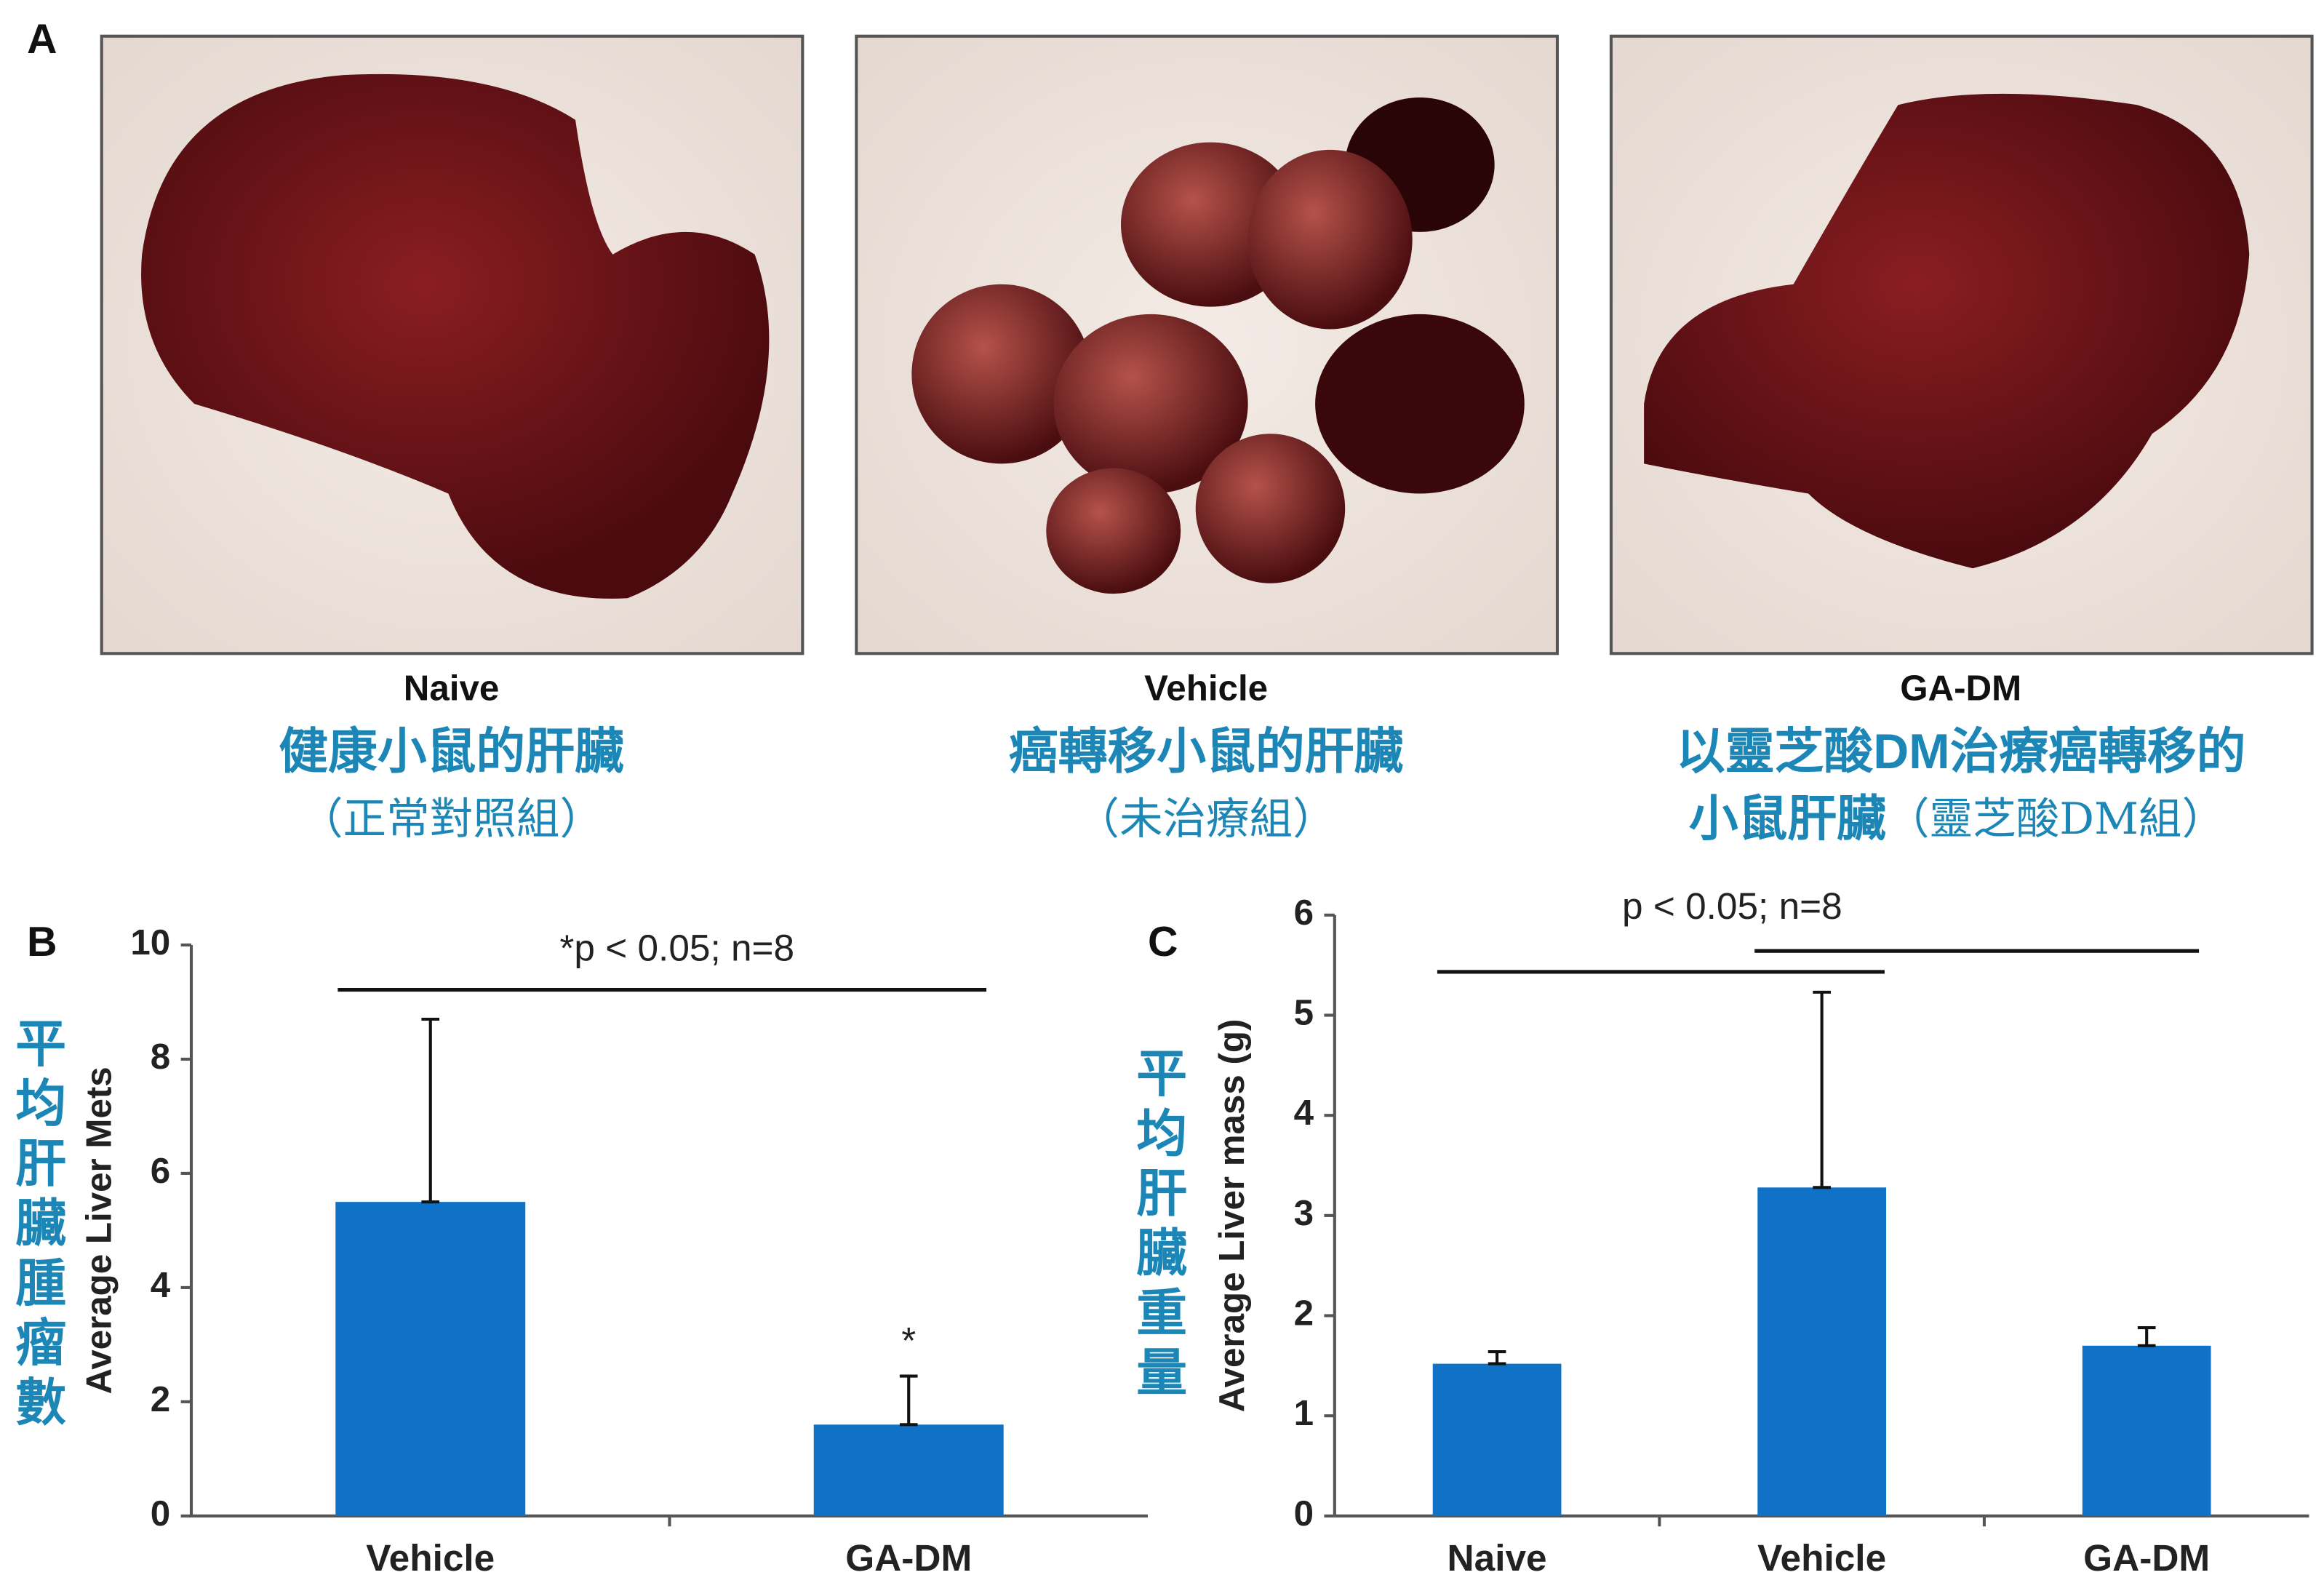 The width and height of the screenshot is (2324, 1591). Describe the element at coordinates (99, 1230) in the screenshot. I see `y-axis-label: Average Liver Mets` at that location.